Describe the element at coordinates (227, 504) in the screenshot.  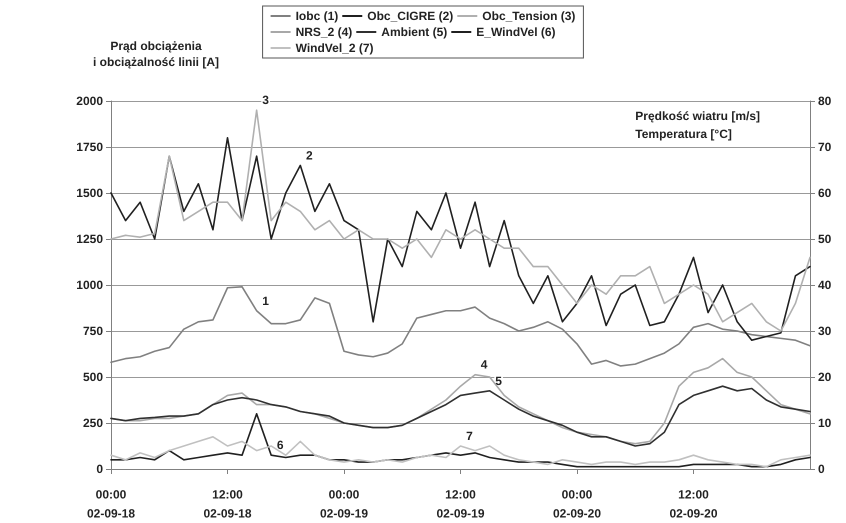
I see `x-tick-label: 12:00 02-09-18` at that location.